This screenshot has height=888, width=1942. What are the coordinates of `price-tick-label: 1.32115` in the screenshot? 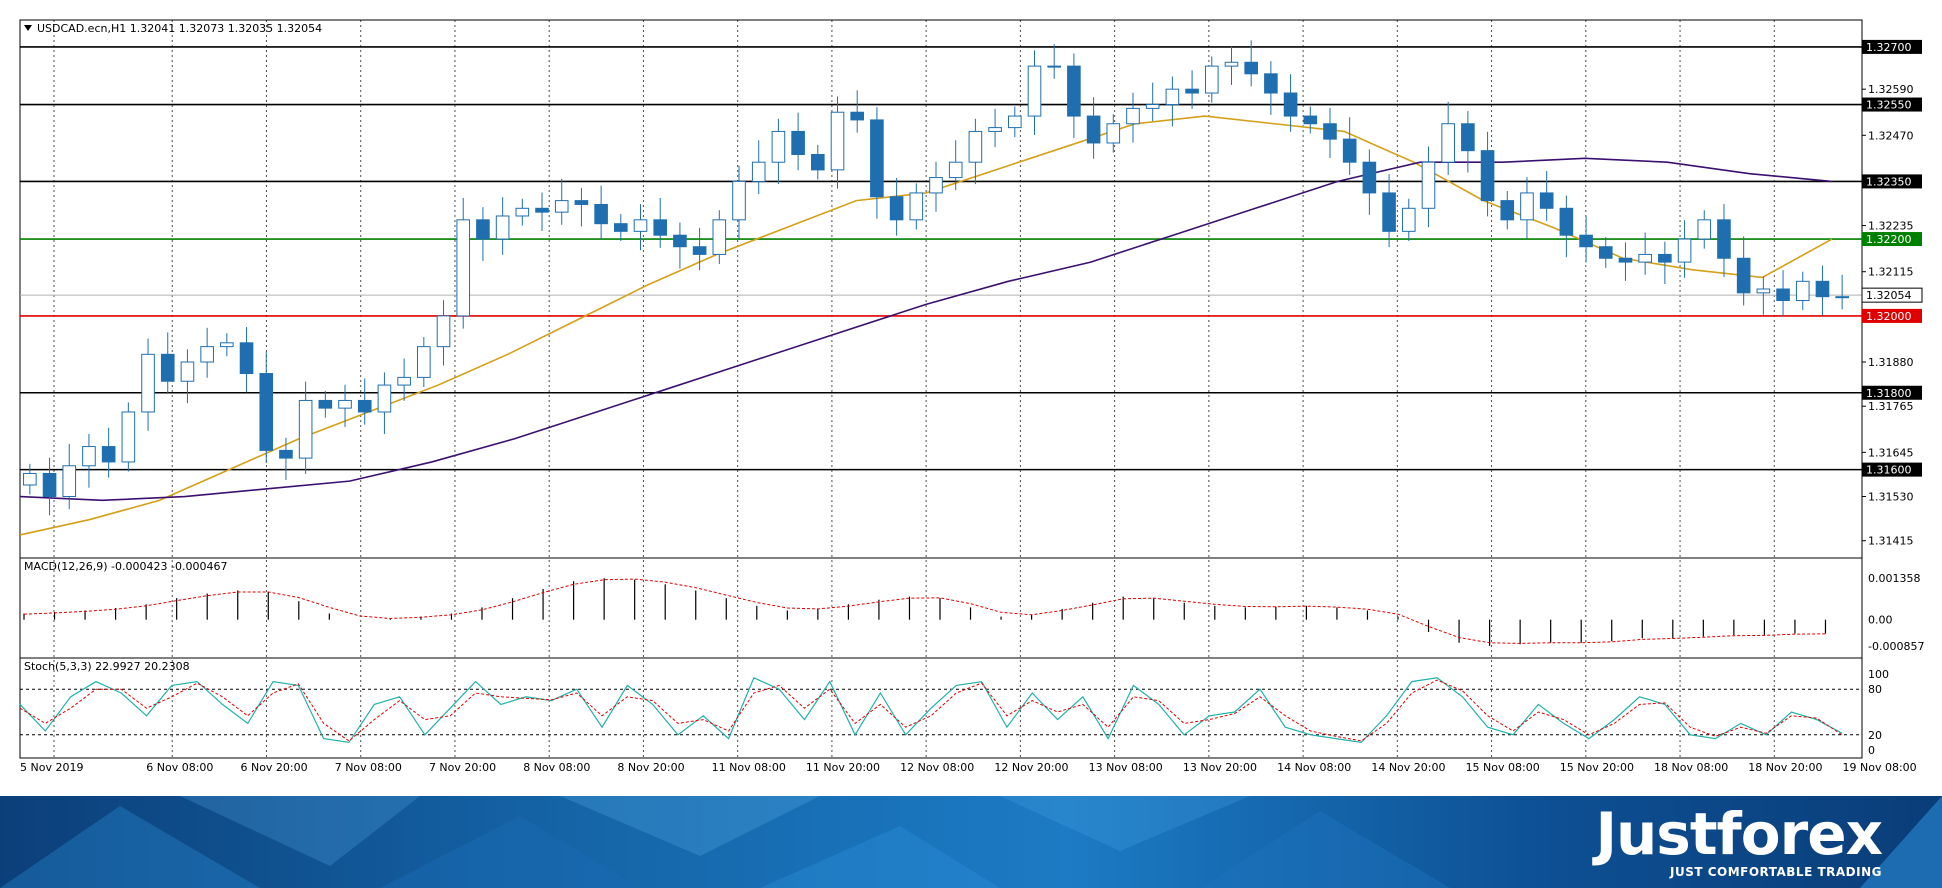 It's located at (1891, 272).